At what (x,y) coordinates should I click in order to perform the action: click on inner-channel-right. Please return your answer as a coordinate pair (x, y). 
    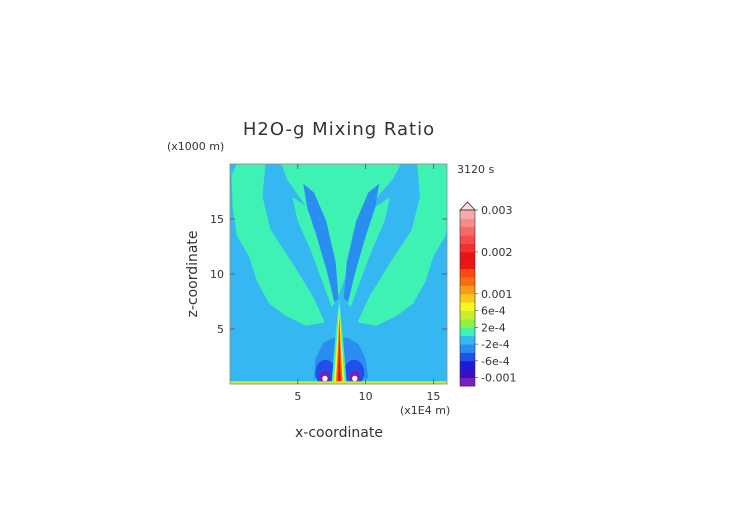
    Looking at the image, I should click on (361, 243).